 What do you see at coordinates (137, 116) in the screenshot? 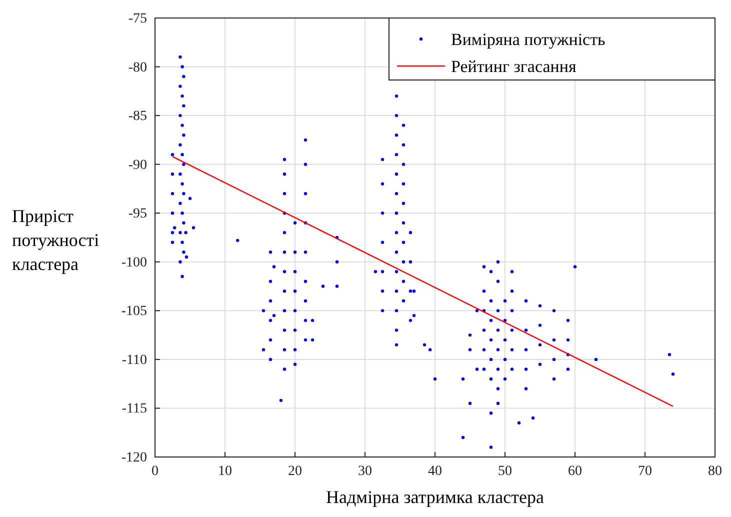
I see `y-tick-label: -85` at bounding box center [137, 116].